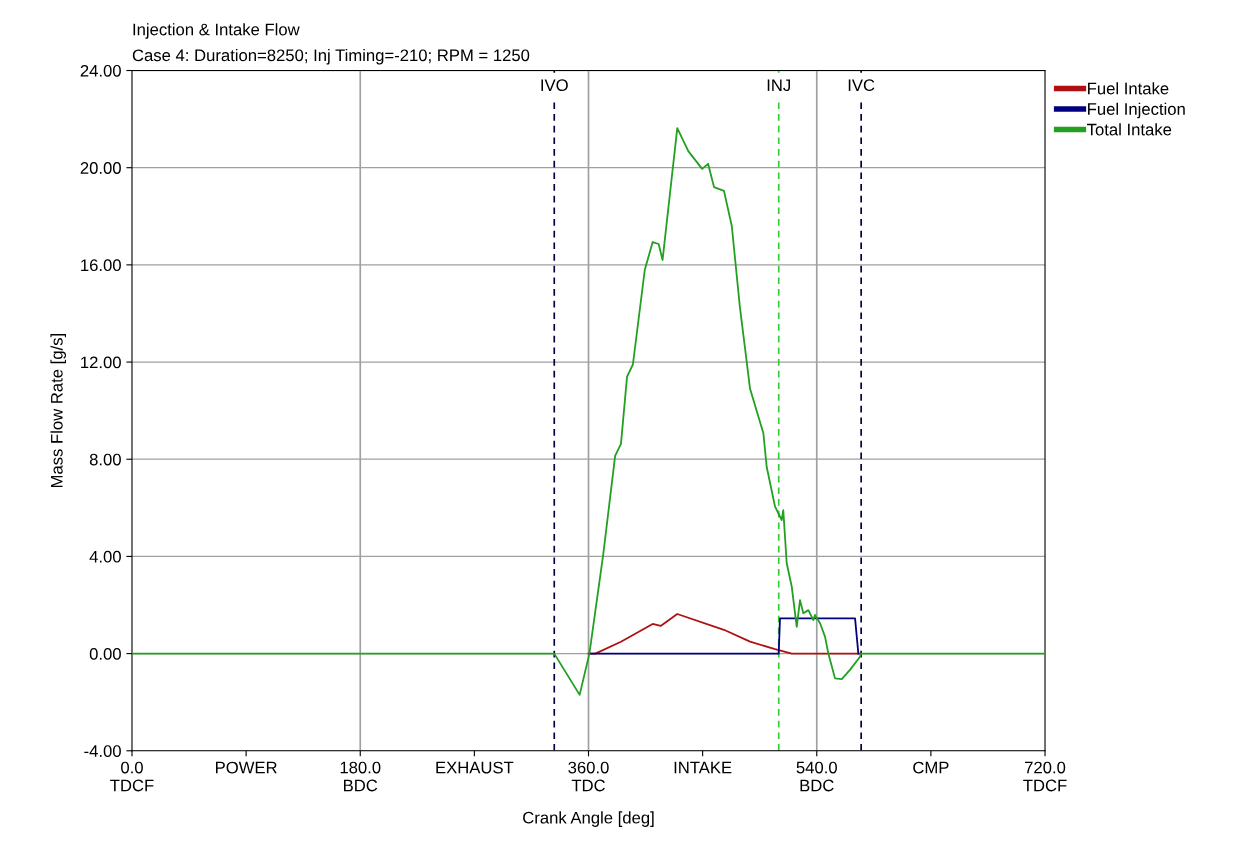  What do you see at coordinates (554, 85) in the screenshot?
I see `ref-line-label: IVO` at bounding box center [554, 85].